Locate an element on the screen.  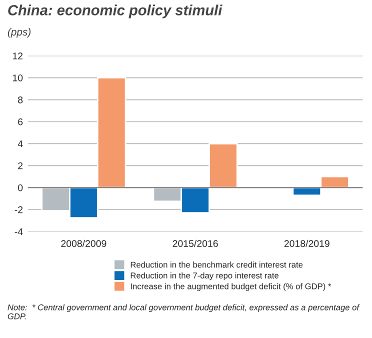
x-tick-label: 2018/2019 is located at coordinates (307, 244).